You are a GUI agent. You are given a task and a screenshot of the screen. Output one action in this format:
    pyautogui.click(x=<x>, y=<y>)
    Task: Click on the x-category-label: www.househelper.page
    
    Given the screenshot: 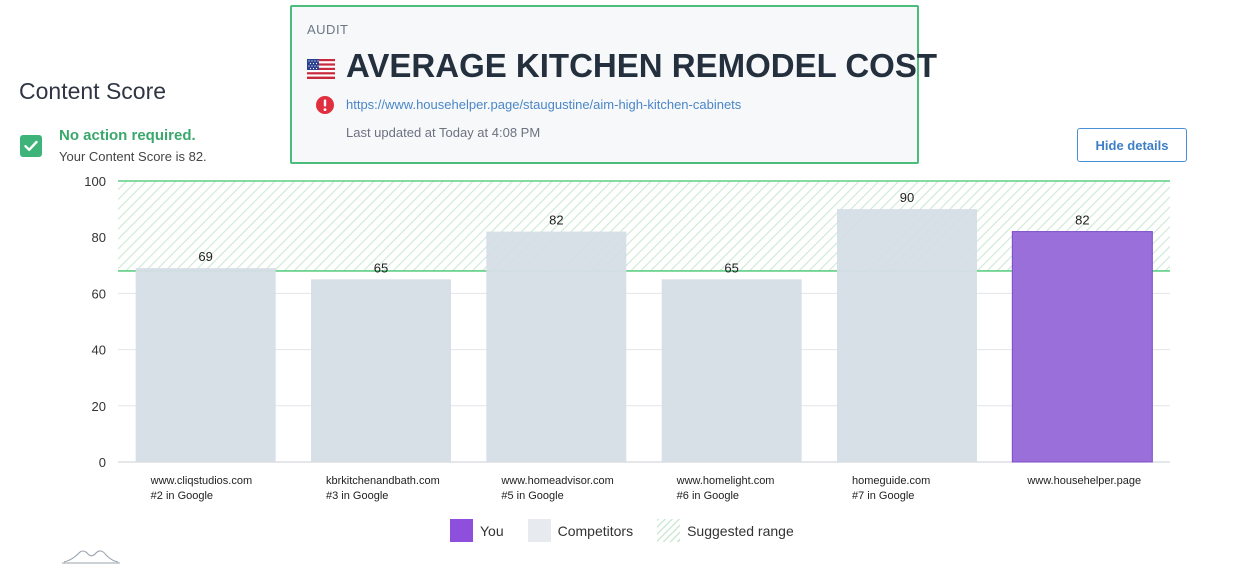 What is the action you would take?
    pyautogui.click(x=1083, y=481)
    